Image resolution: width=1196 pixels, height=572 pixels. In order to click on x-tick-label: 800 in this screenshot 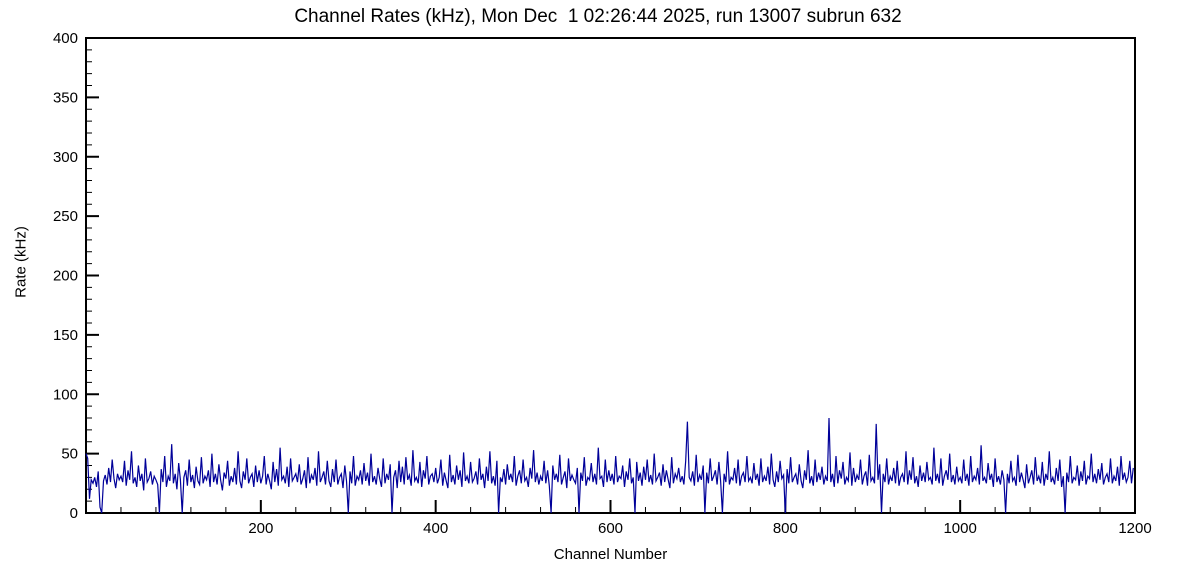, I will do `click(785, 528)`.